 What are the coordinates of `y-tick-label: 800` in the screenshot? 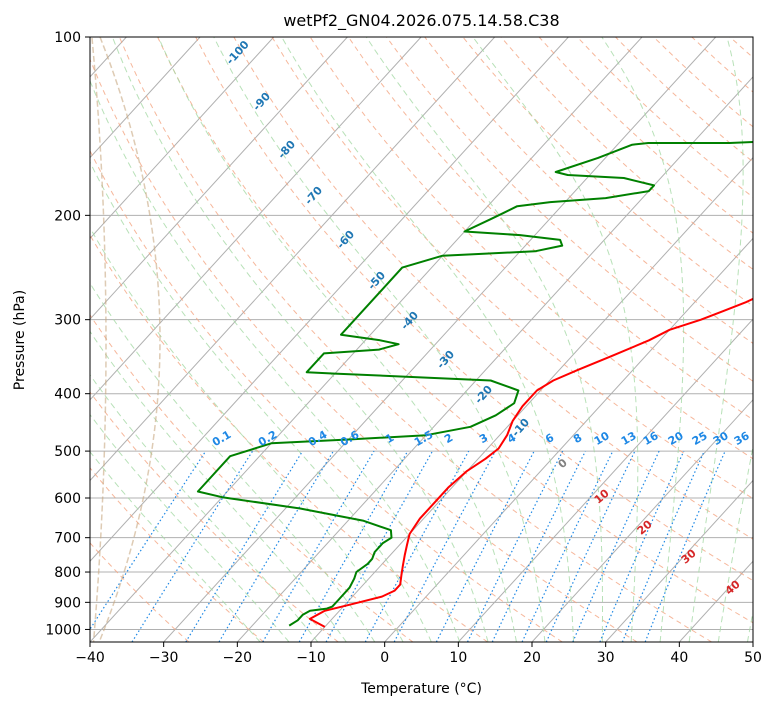 It's located at (67, 573).